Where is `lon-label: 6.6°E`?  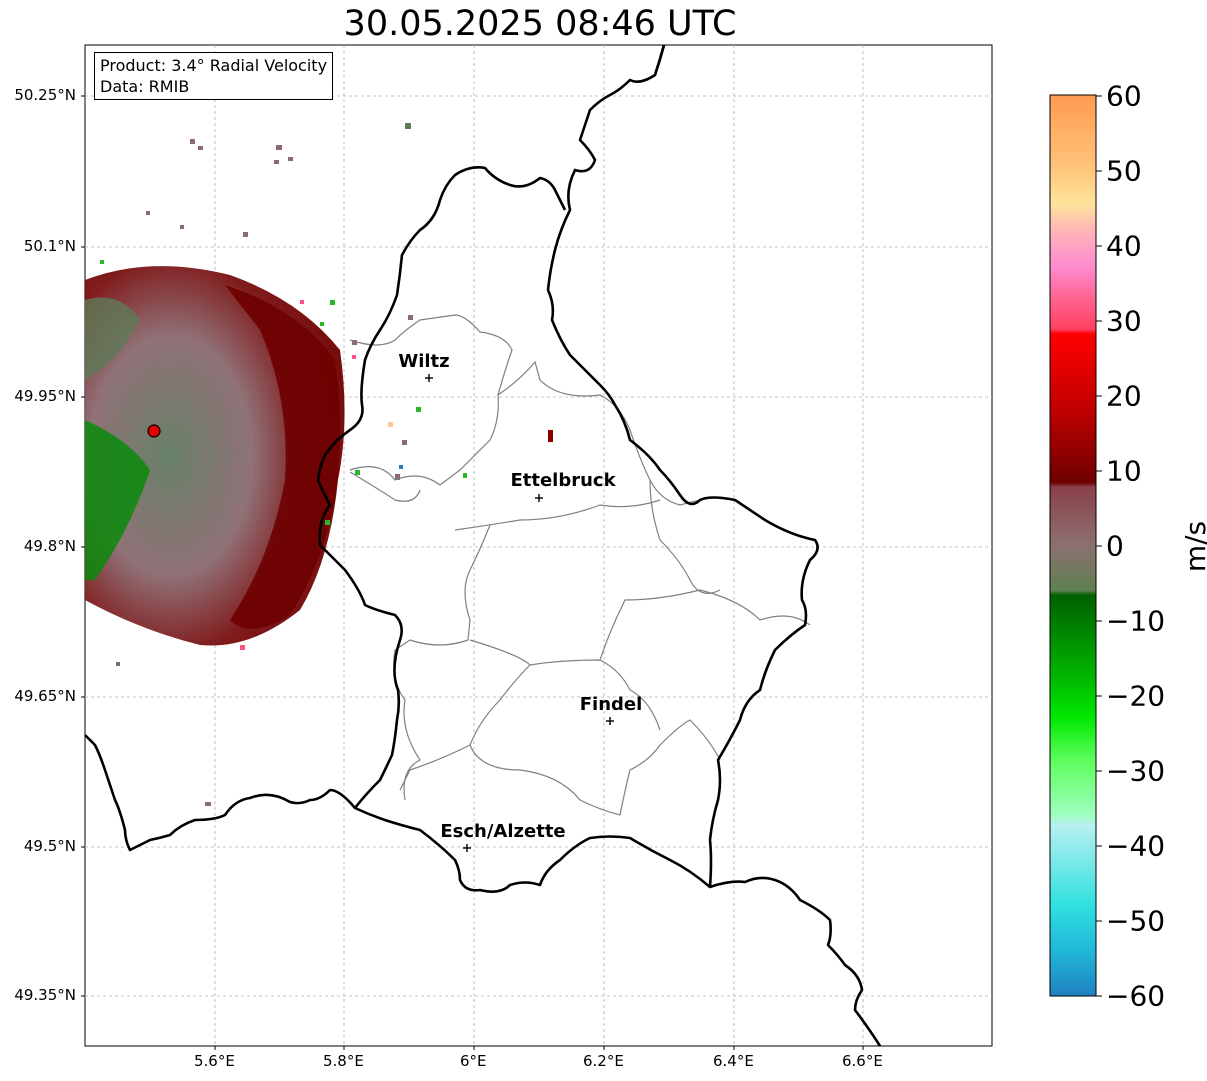
lon-label: 6.6°E is located at coordinates (862, 1061).